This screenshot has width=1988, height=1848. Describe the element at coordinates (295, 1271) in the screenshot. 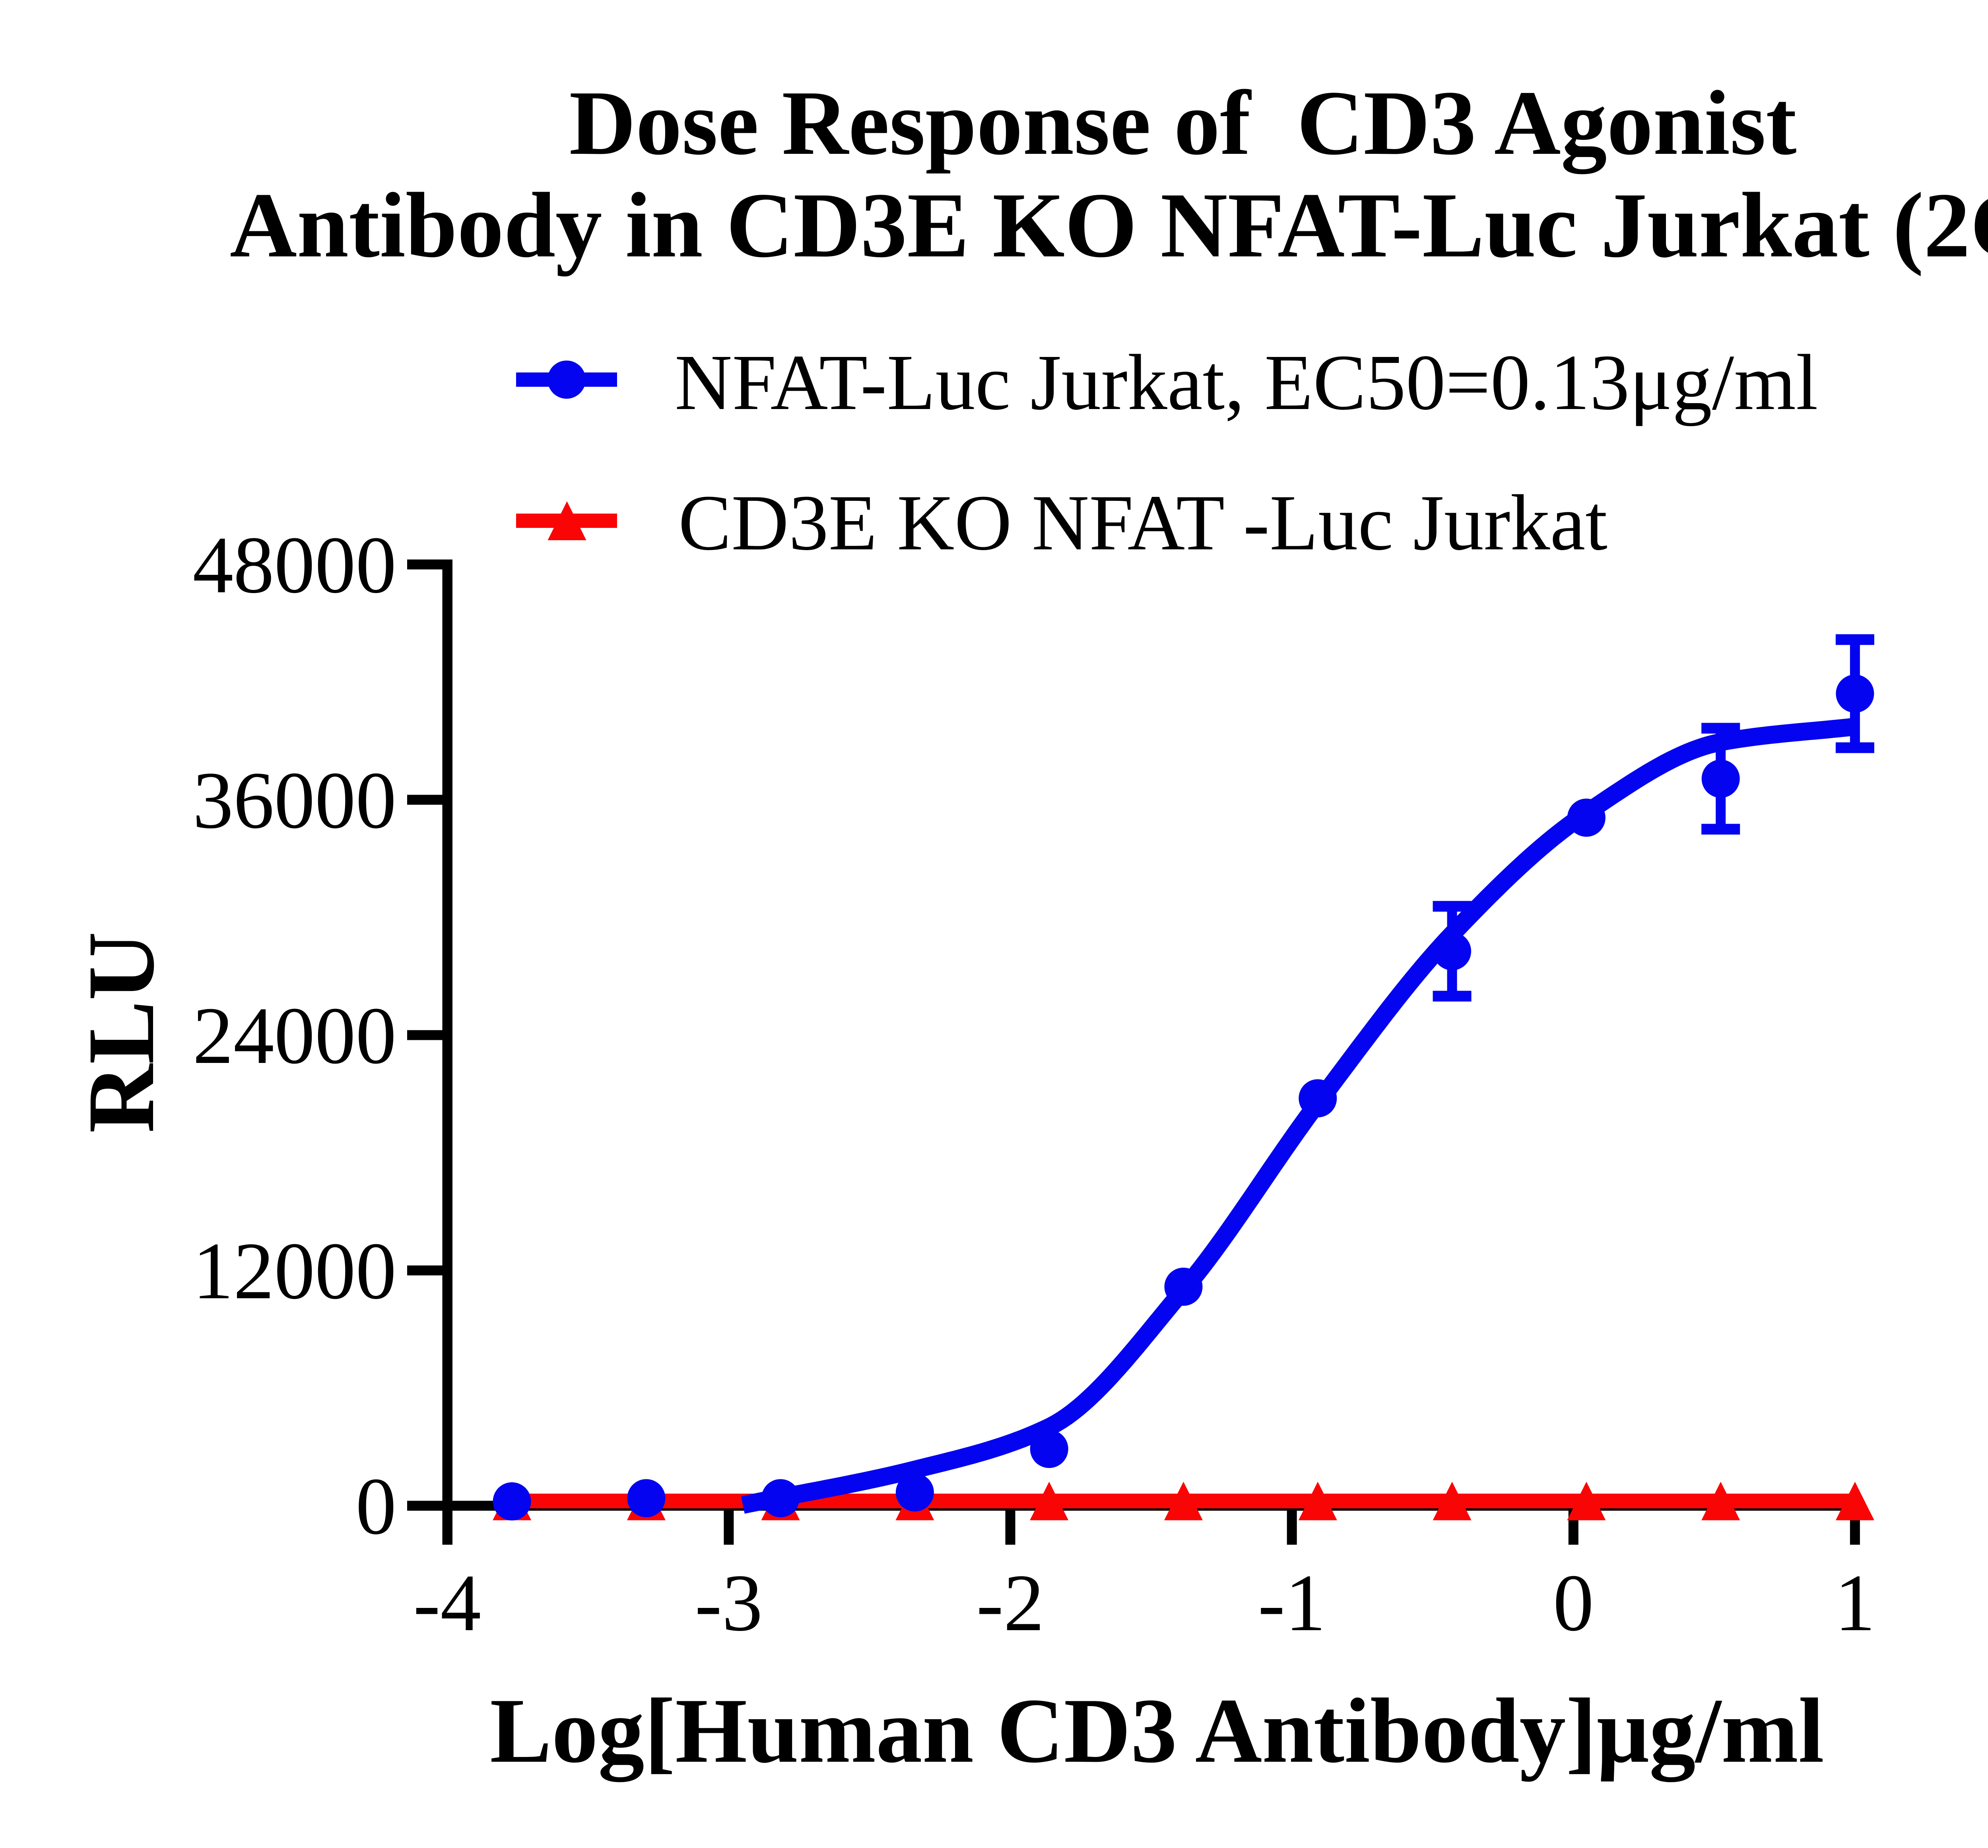

I see `svg-text: 12000` at that location.